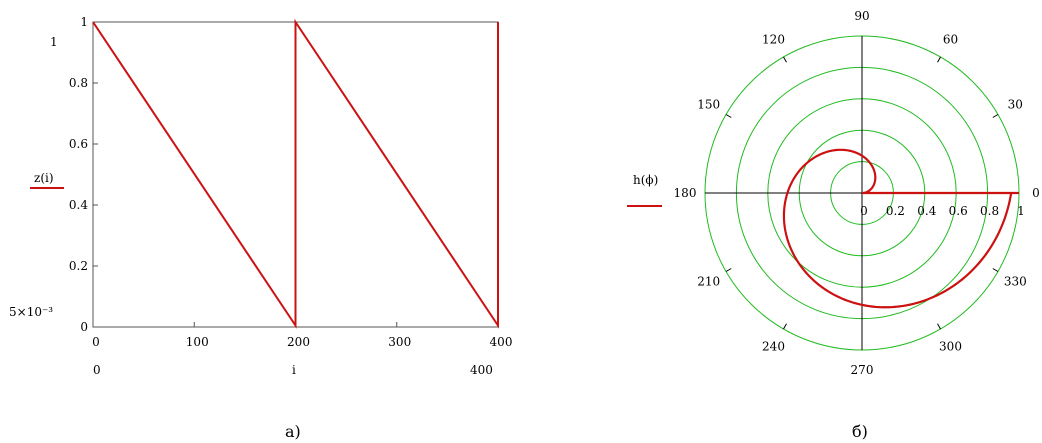  What do you see at coordinates (958, 211) in the screenshot?
I see `chart-b-radius-label: 0.6` at bounding box center [958, 211].